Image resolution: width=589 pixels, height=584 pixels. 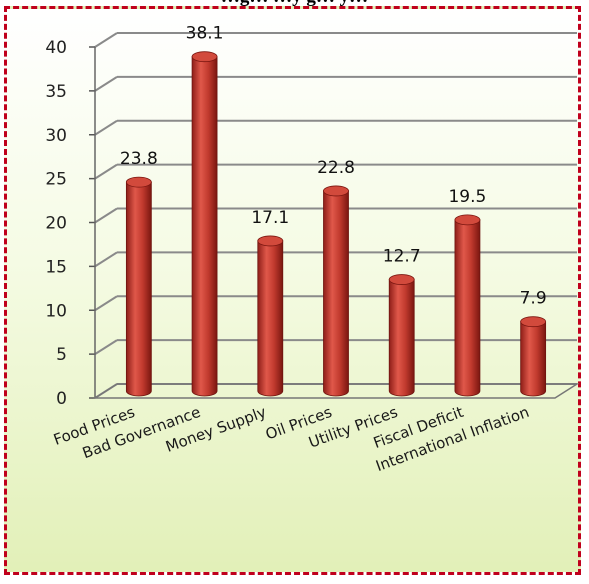 What do you see at coordinates (56, 311) in the screenshot?
I see `y-tick-label: 10` at bounding box center [56, 311].